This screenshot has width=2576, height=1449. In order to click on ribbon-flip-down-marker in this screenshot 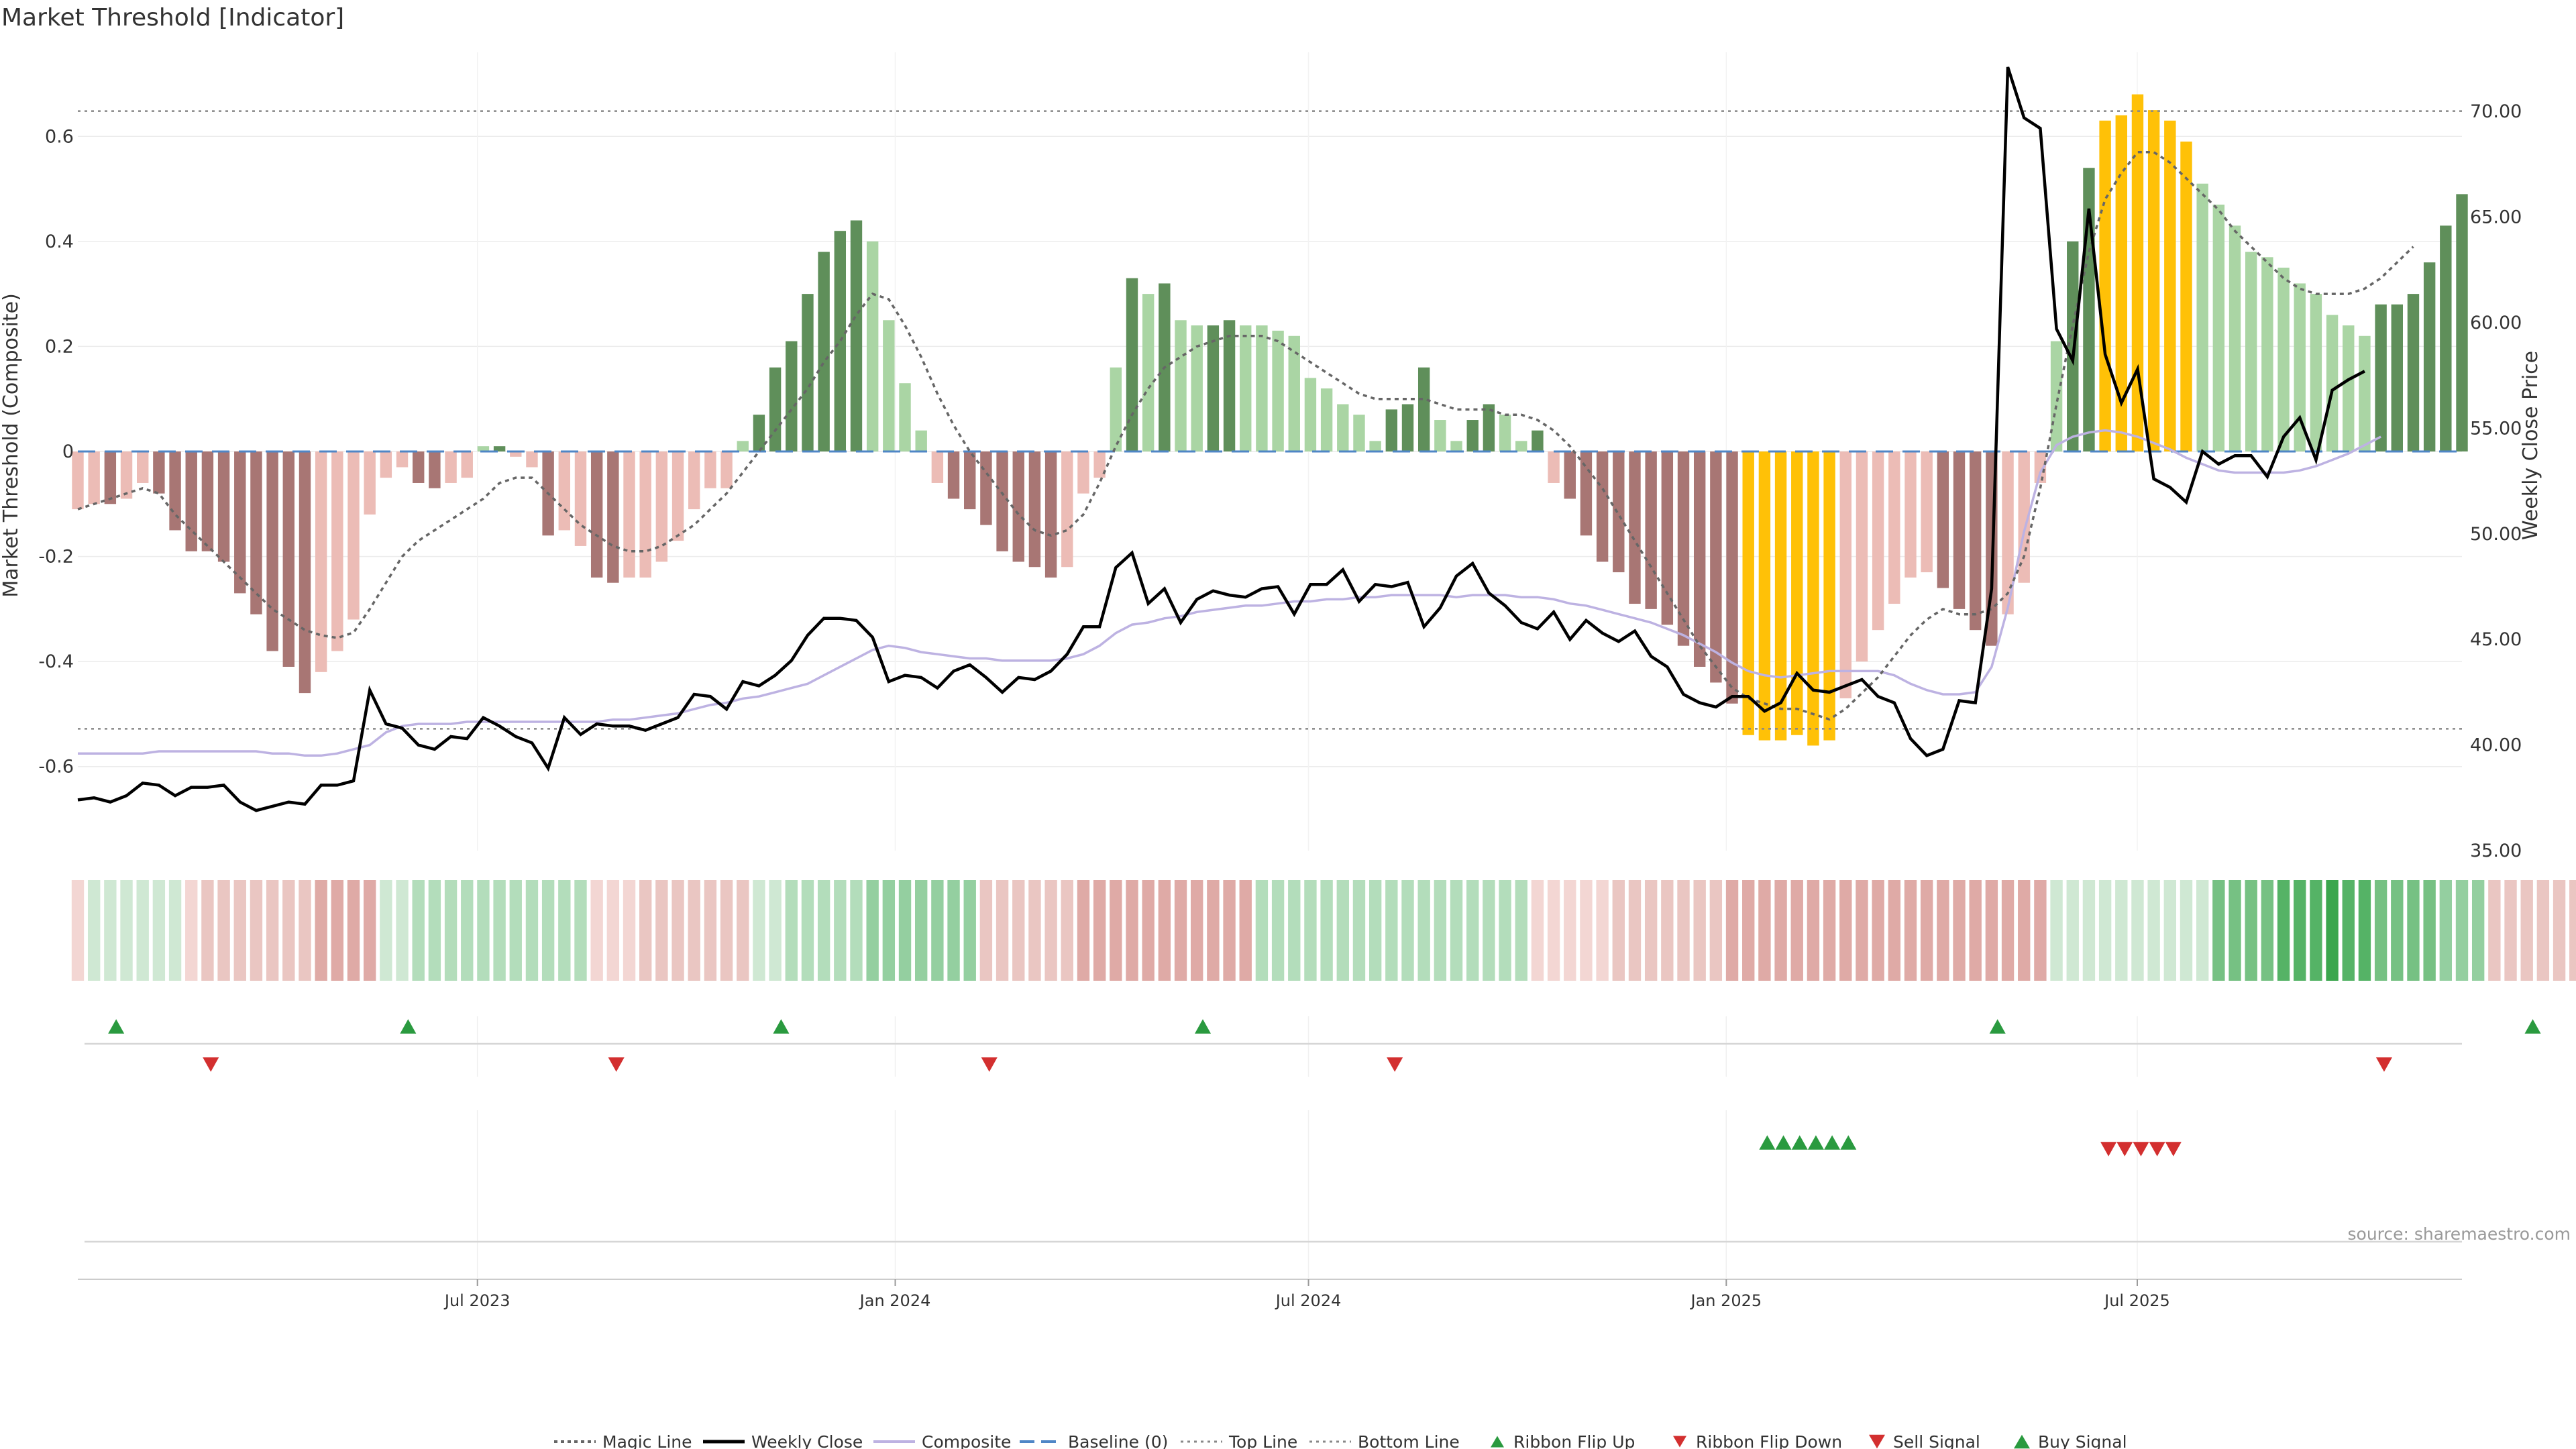, I will do `click(989, 1064)`.